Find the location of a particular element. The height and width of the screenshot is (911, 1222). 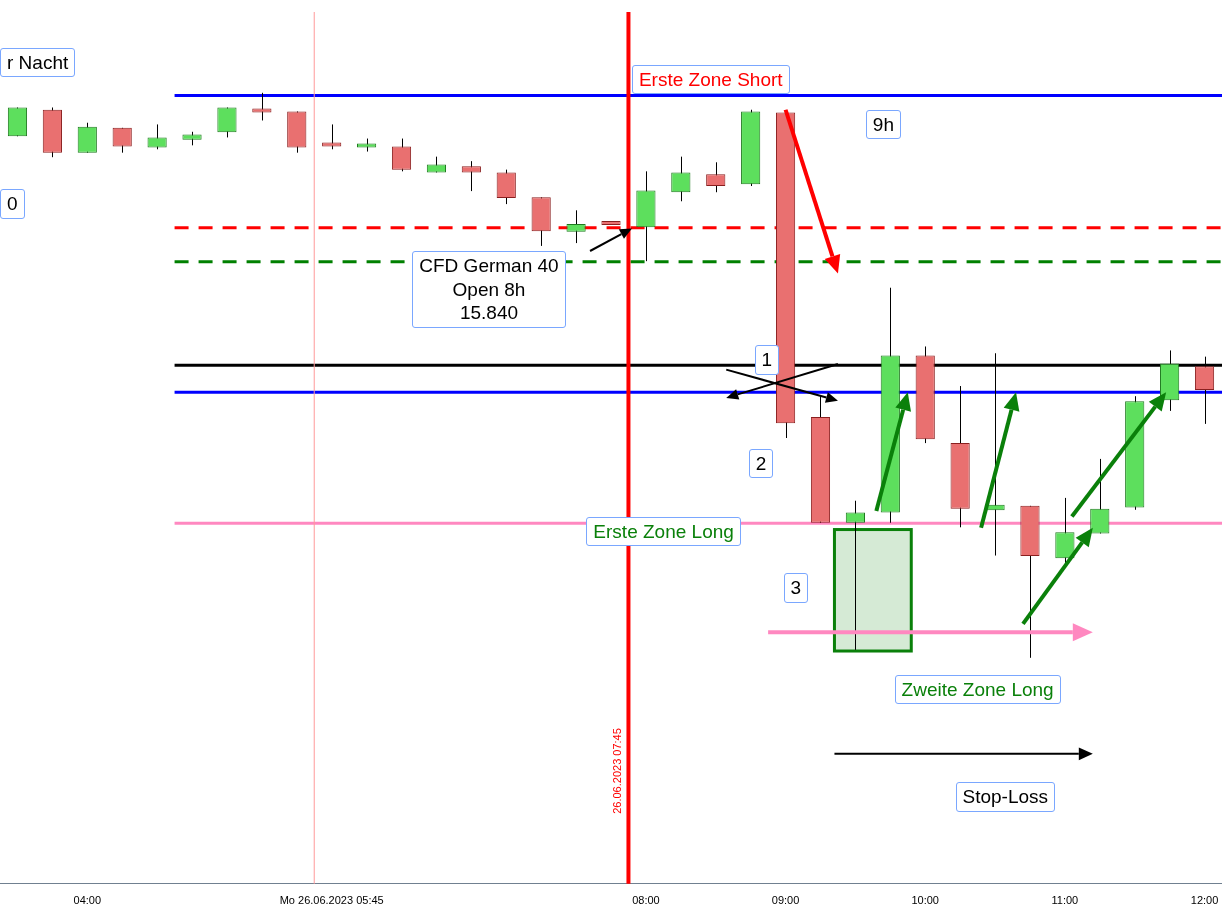

text: Zweite Zone Long is located at coordinates (977, 689).